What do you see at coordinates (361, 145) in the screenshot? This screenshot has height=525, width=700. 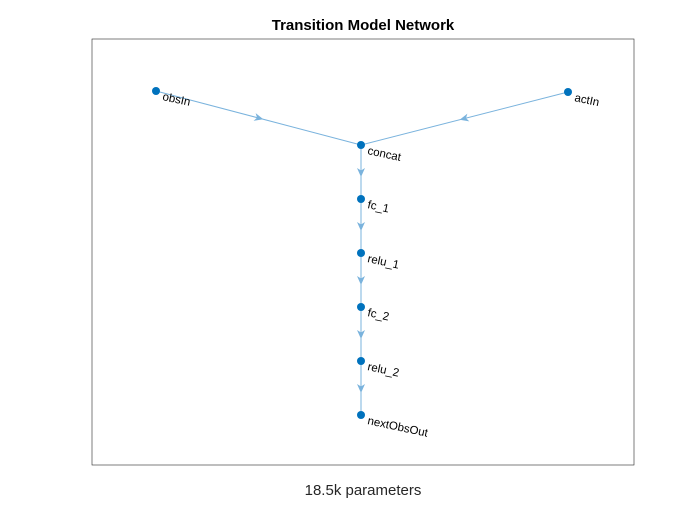 I see `node-concat` at bounding box center [361, 145].